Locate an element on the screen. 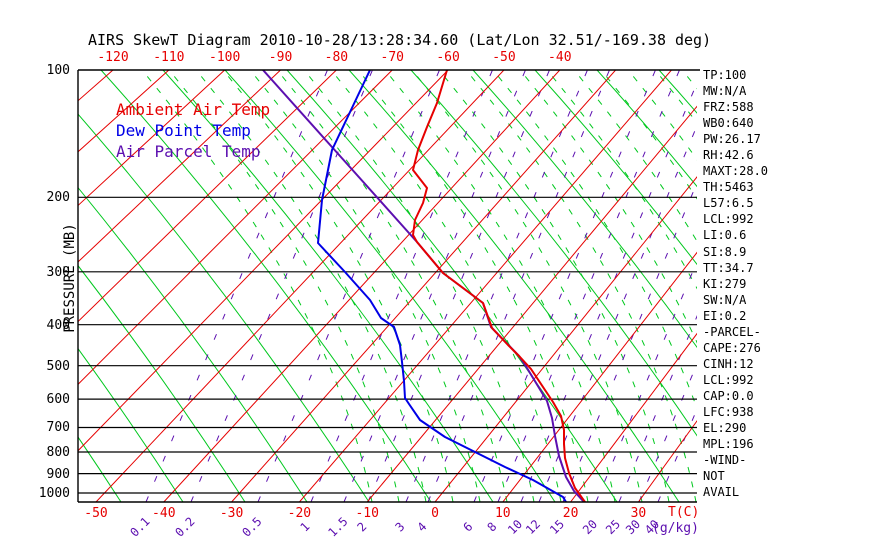 The height and width of the screenshot is (560, 870). pressure-tick-900: 900 is located at coordinates (58, 474).